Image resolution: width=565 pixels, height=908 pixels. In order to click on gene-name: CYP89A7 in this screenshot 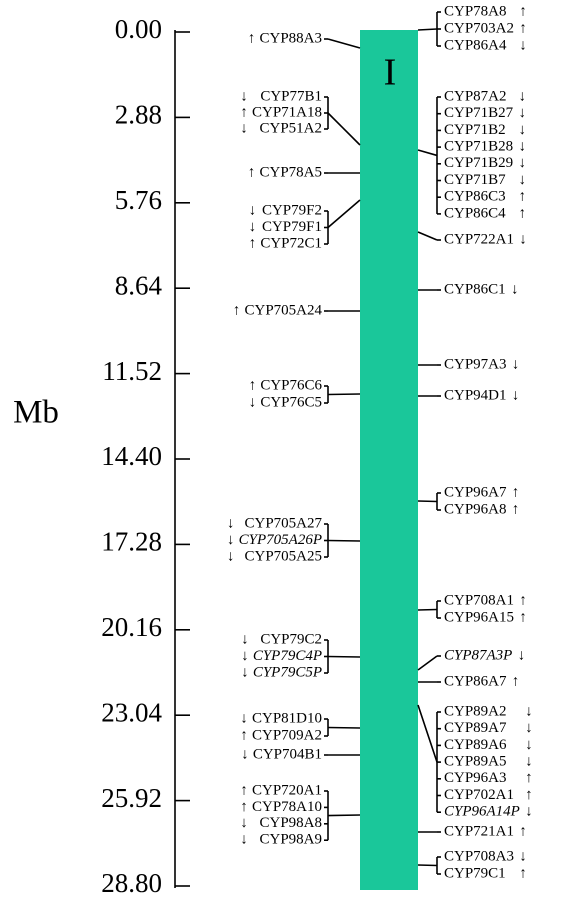, I will do `click(475, 728)`.